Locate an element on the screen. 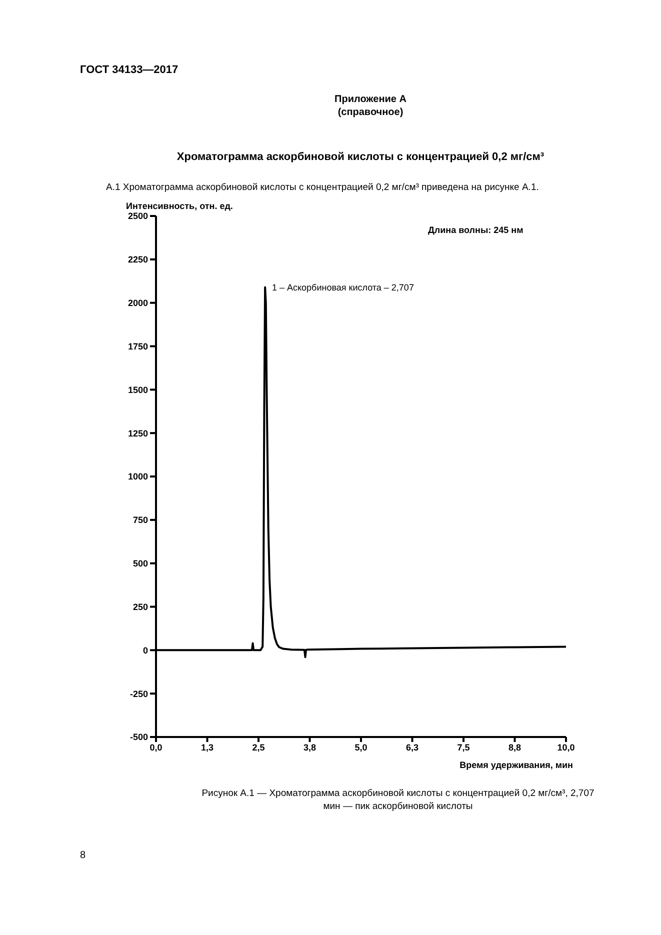  y-tick-label: 1750 is located at coordinates (138, 346).